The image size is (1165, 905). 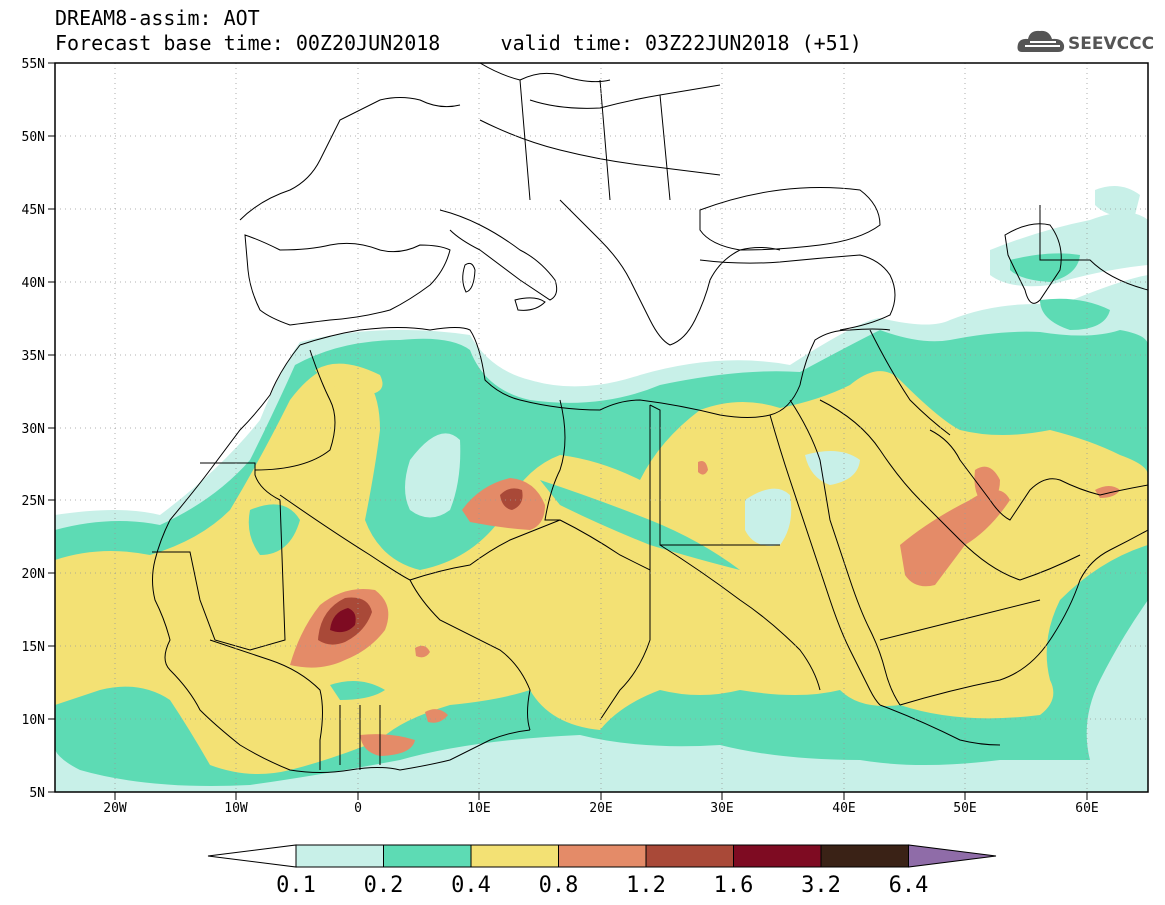 What do you see at coordinates (825, 560) in the screenshot?
I see `coast-red-sea-west` at bounding box center [825, 560].